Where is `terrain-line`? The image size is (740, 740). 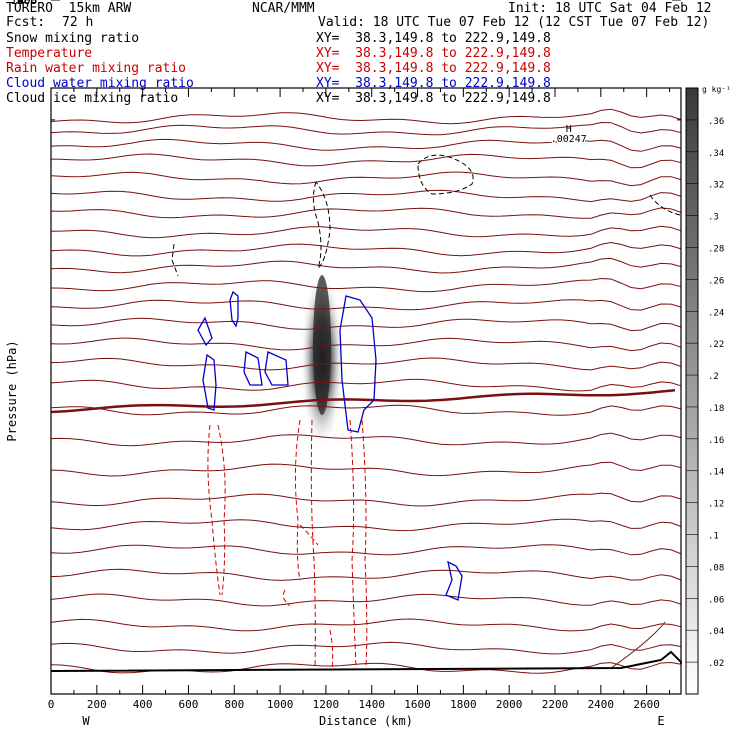 terrain-line is located at coordinates (366, 661).